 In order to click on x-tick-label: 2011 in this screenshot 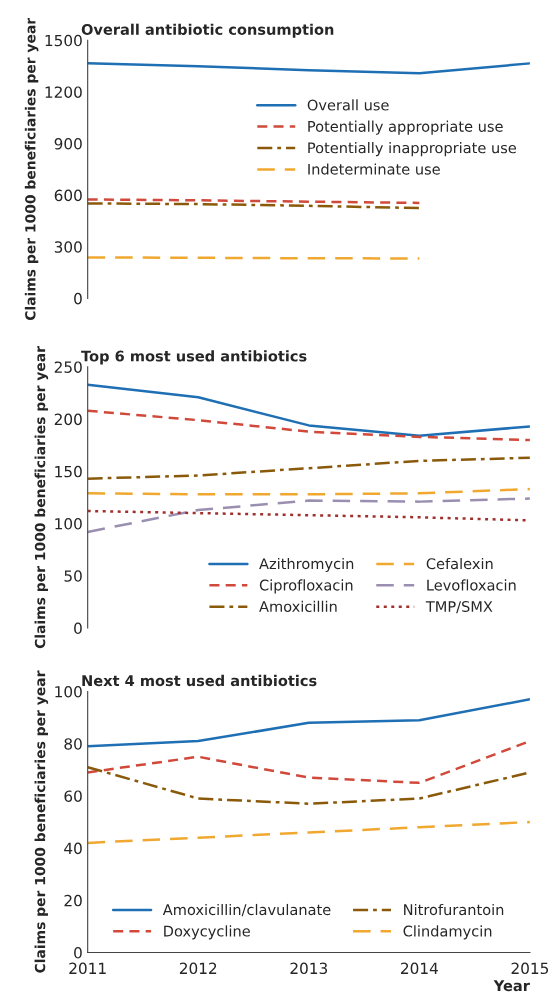, I will do `click(87, 968)`.